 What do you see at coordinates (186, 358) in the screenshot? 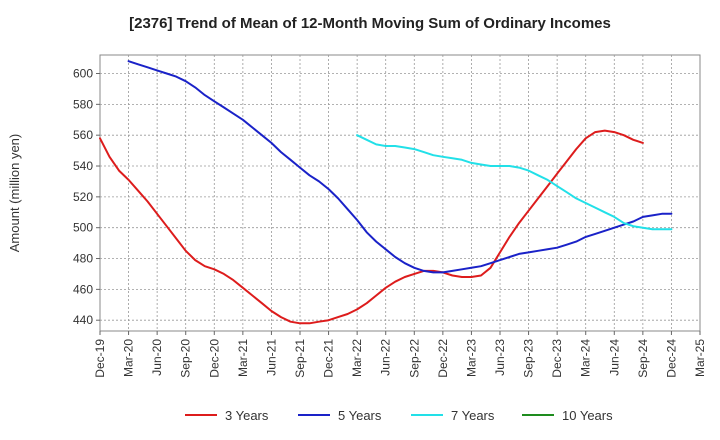
I see `x-tick-label: Sep-20` at bounding box center [186, 358].